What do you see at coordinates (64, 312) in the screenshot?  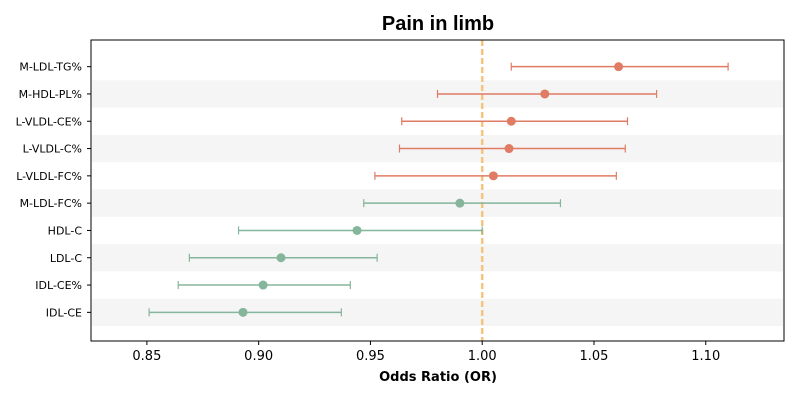 I see `y-tick-label: IDL-CE` at bounding box center [64, 312].